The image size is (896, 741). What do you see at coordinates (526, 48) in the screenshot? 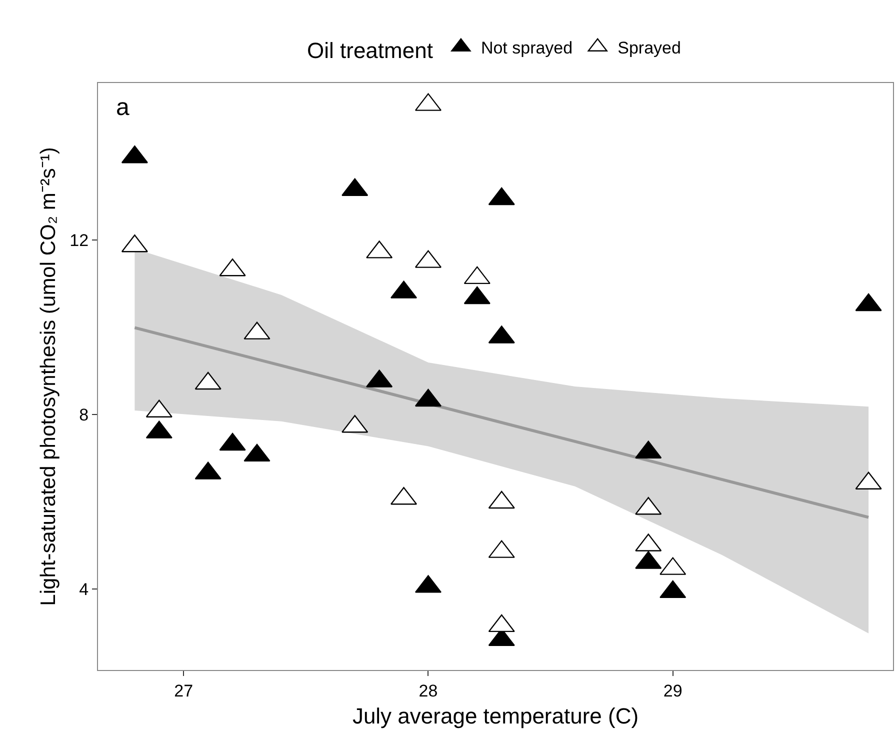
I see `legend-label: Not sprayed` at bounding box center [526, 48].